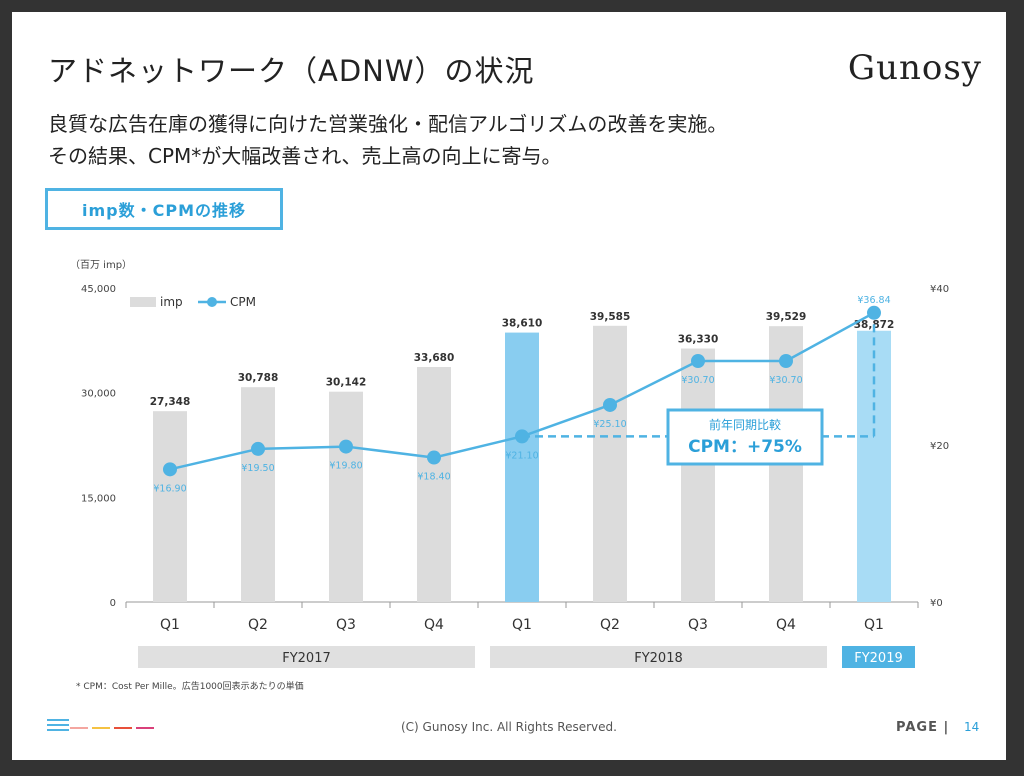 Image resolution: width=1024 pixels, height=776 pixels. I want to click on legend-imp-swatch, so click(143, 302).